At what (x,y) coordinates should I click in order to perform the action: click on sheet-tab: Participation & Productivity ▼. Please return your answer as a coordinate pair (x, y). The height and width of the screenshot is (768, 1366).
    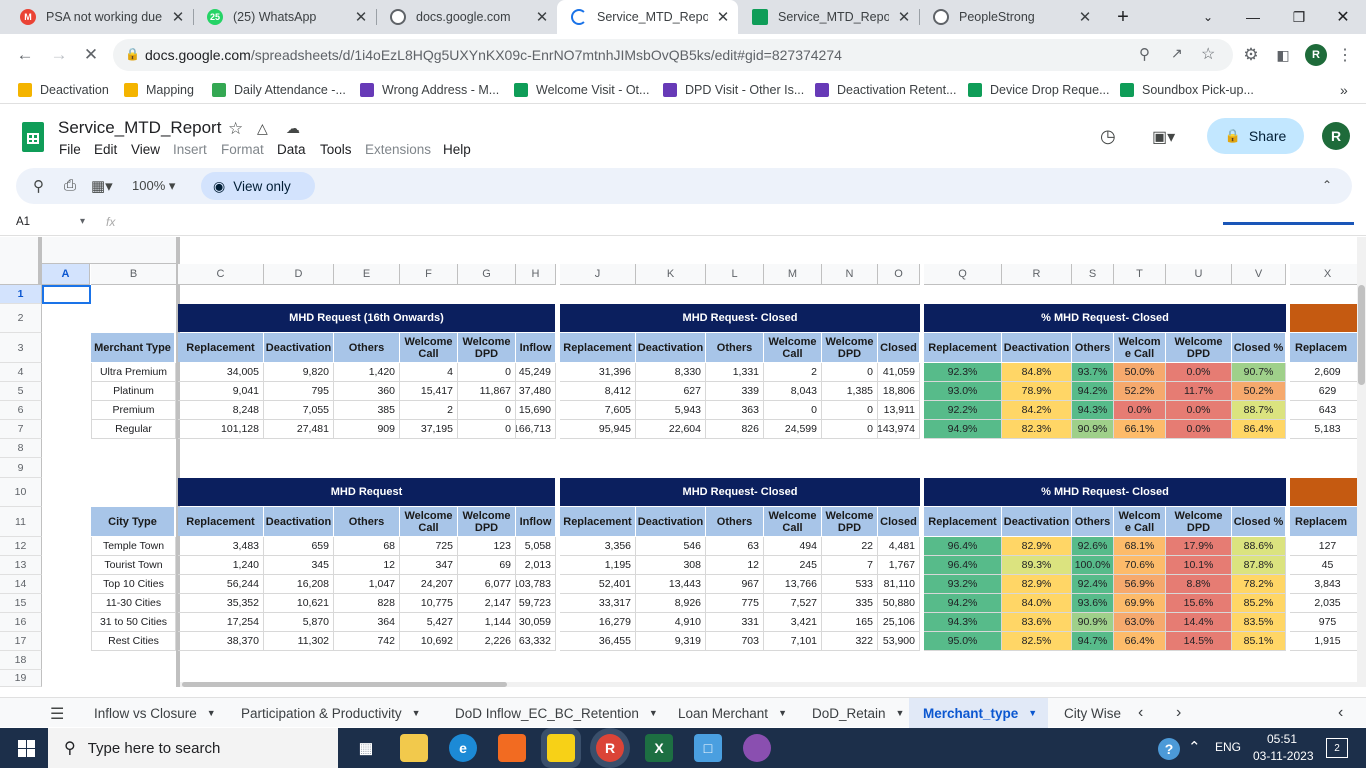
    Looking at the image, I should click on (332, 713).